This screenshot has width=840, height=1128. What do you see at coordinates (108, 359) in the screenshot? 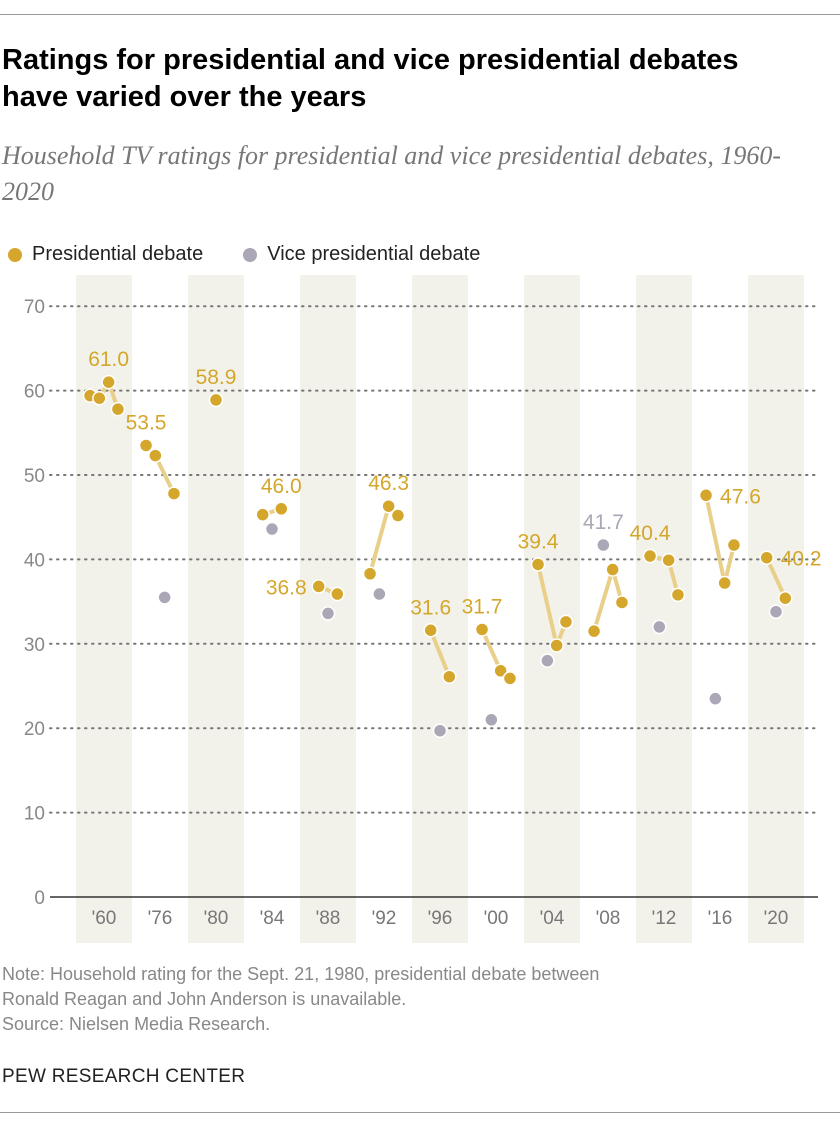
I see `data-label: 61.0` at bounding box center [108, 359].